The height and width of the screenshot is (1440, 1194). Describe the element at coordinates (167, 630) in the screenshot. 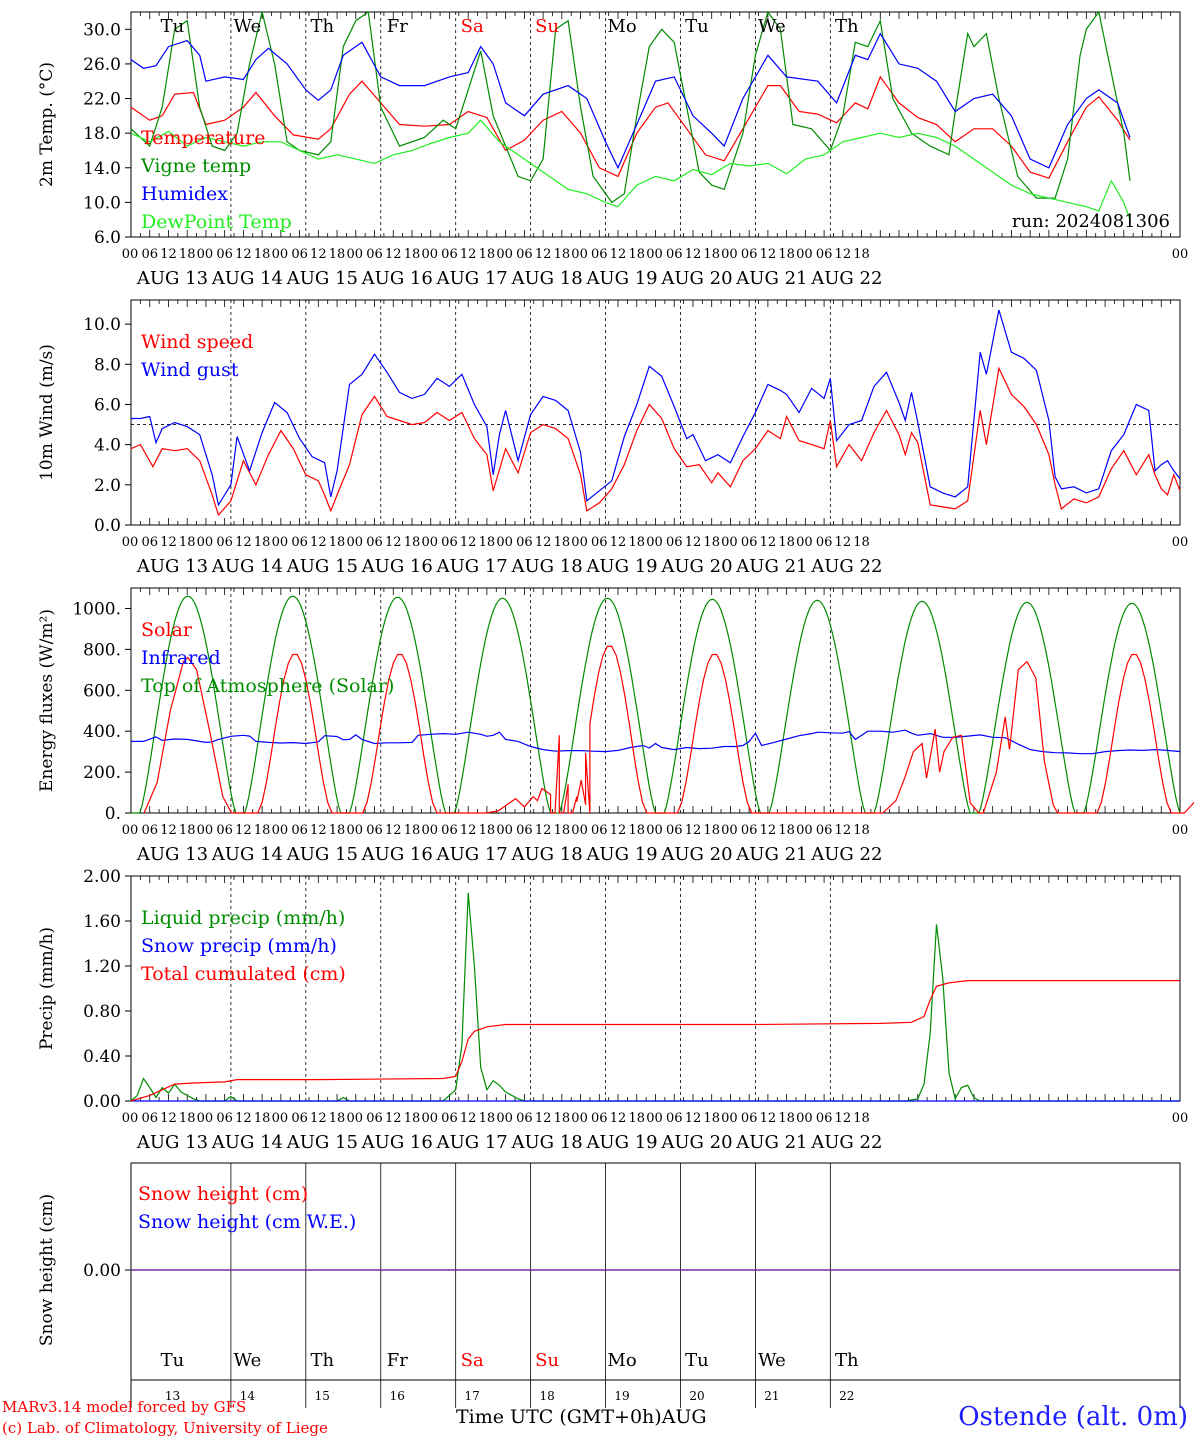

I see `legend-entry: Solar` at that location.